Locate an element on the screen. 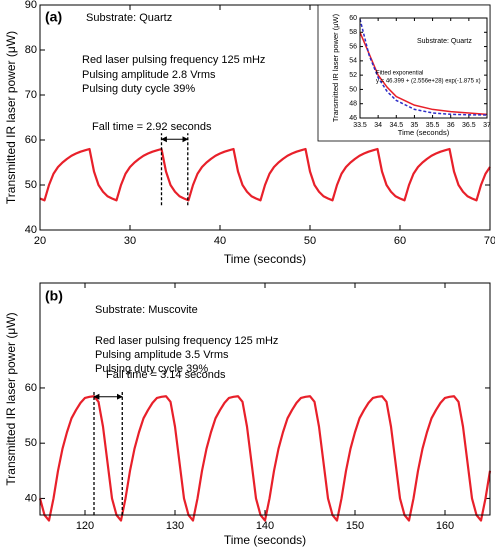 Image resolution: width=495 pixels, height=550 pixels. y-tick-label: 70 is located at coordinates (31, 95).